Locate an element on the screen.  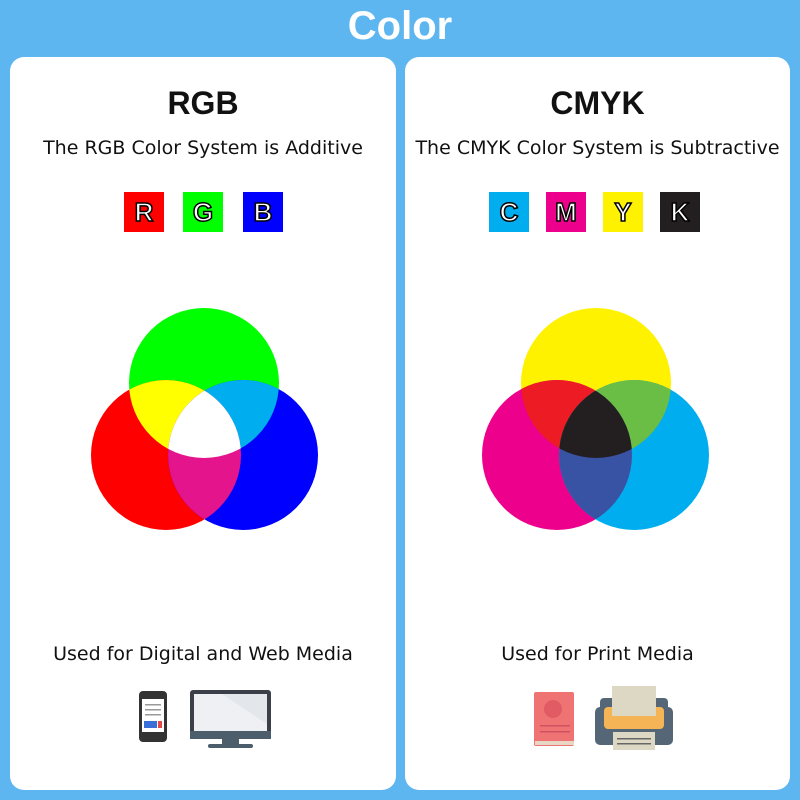
letter-box-k: K is located at coordinates (680, 212).